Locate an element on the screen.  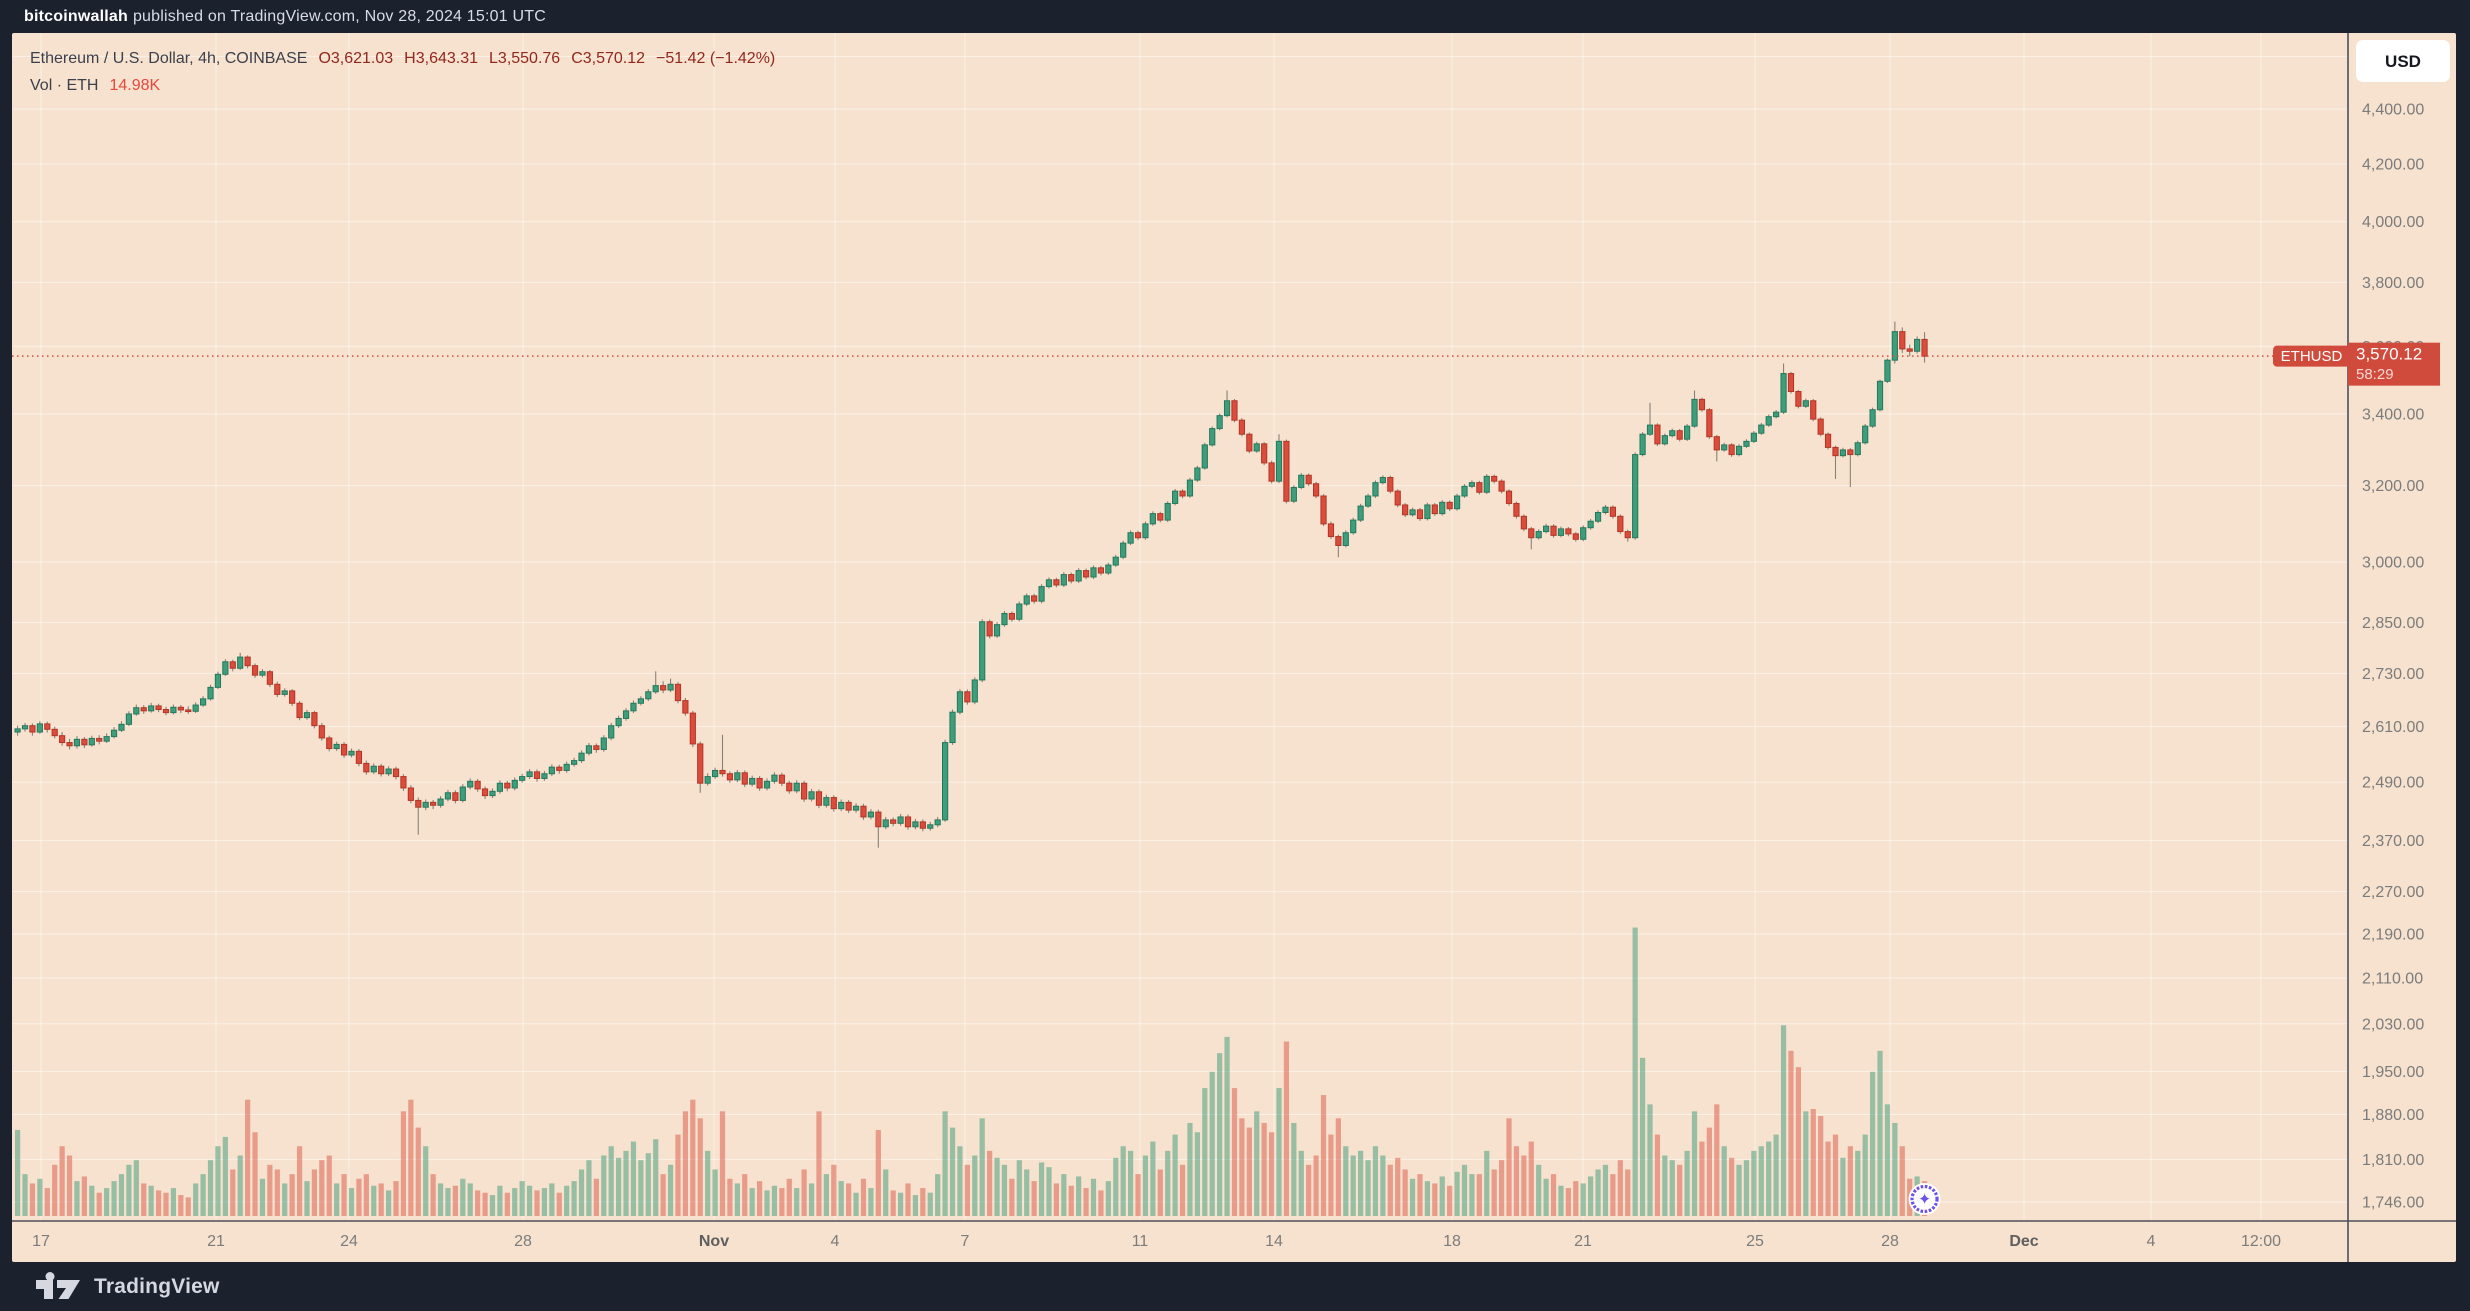
time-axis-label: 21 is located at coordinates (1583, 1241).